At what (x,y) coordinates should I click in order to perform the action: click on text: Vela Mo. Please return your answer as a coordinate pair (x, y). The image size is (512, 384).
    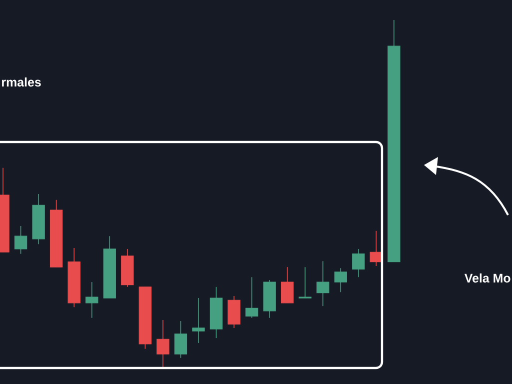
    Looking at the image, I should click on (487, 278).